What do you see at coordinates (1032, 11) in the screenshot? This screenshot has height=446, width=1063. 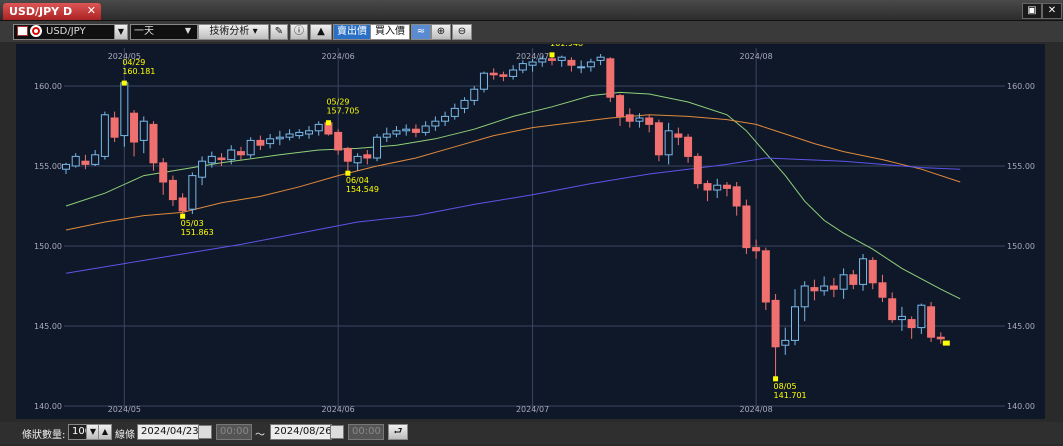 I see `restore-icon: ▣` at bounding box center [1032, 11].